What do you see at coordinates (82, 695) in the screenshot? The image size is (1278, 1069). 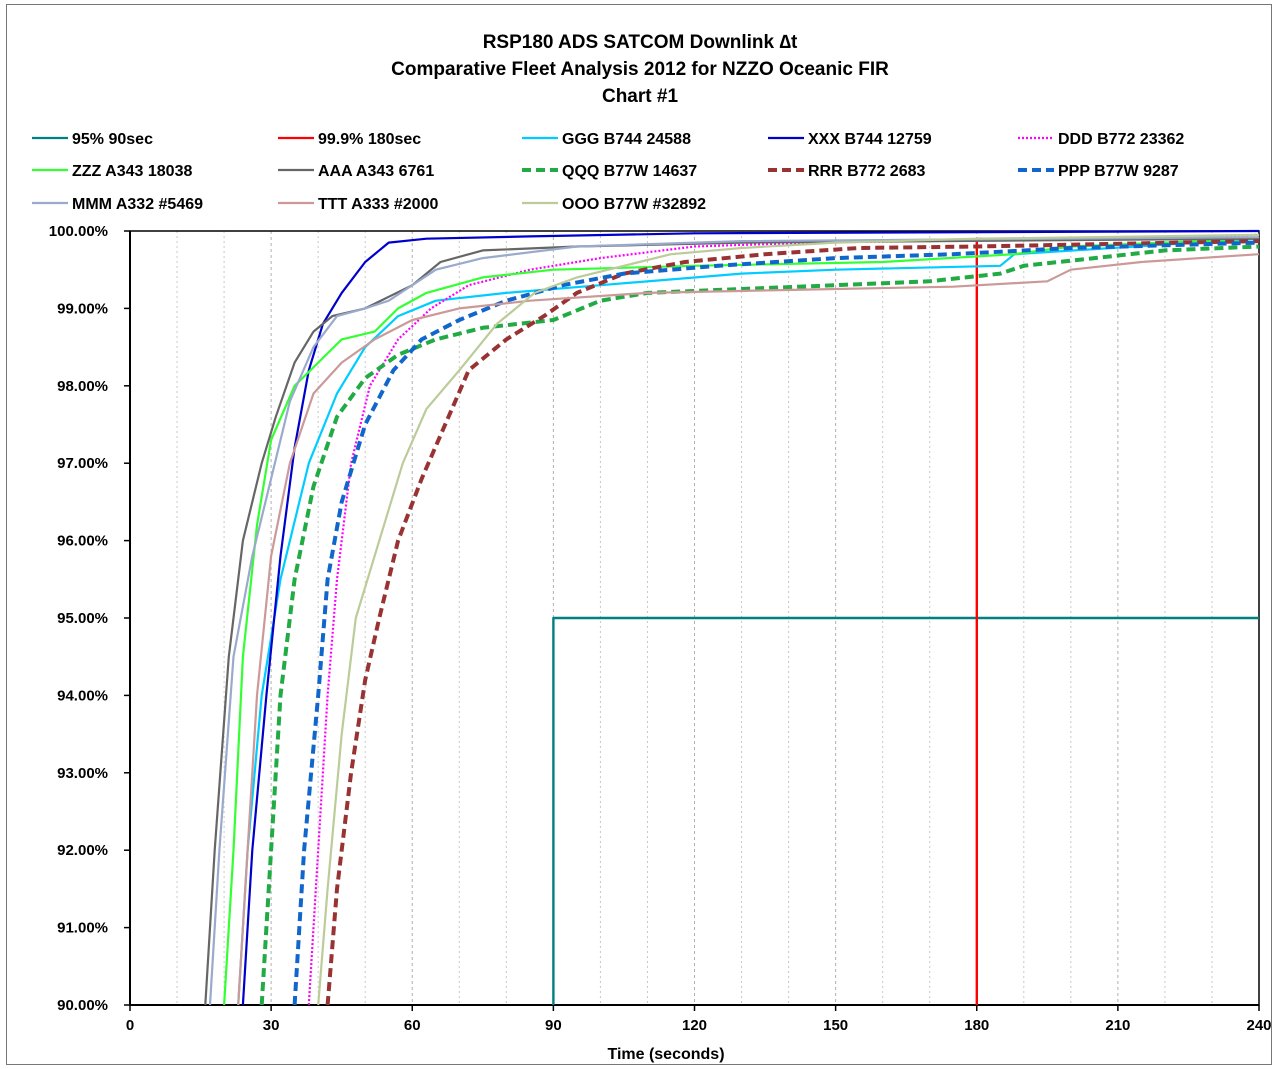 I see `y-tick-label: 94.00%` at bounding box center [82, 695].